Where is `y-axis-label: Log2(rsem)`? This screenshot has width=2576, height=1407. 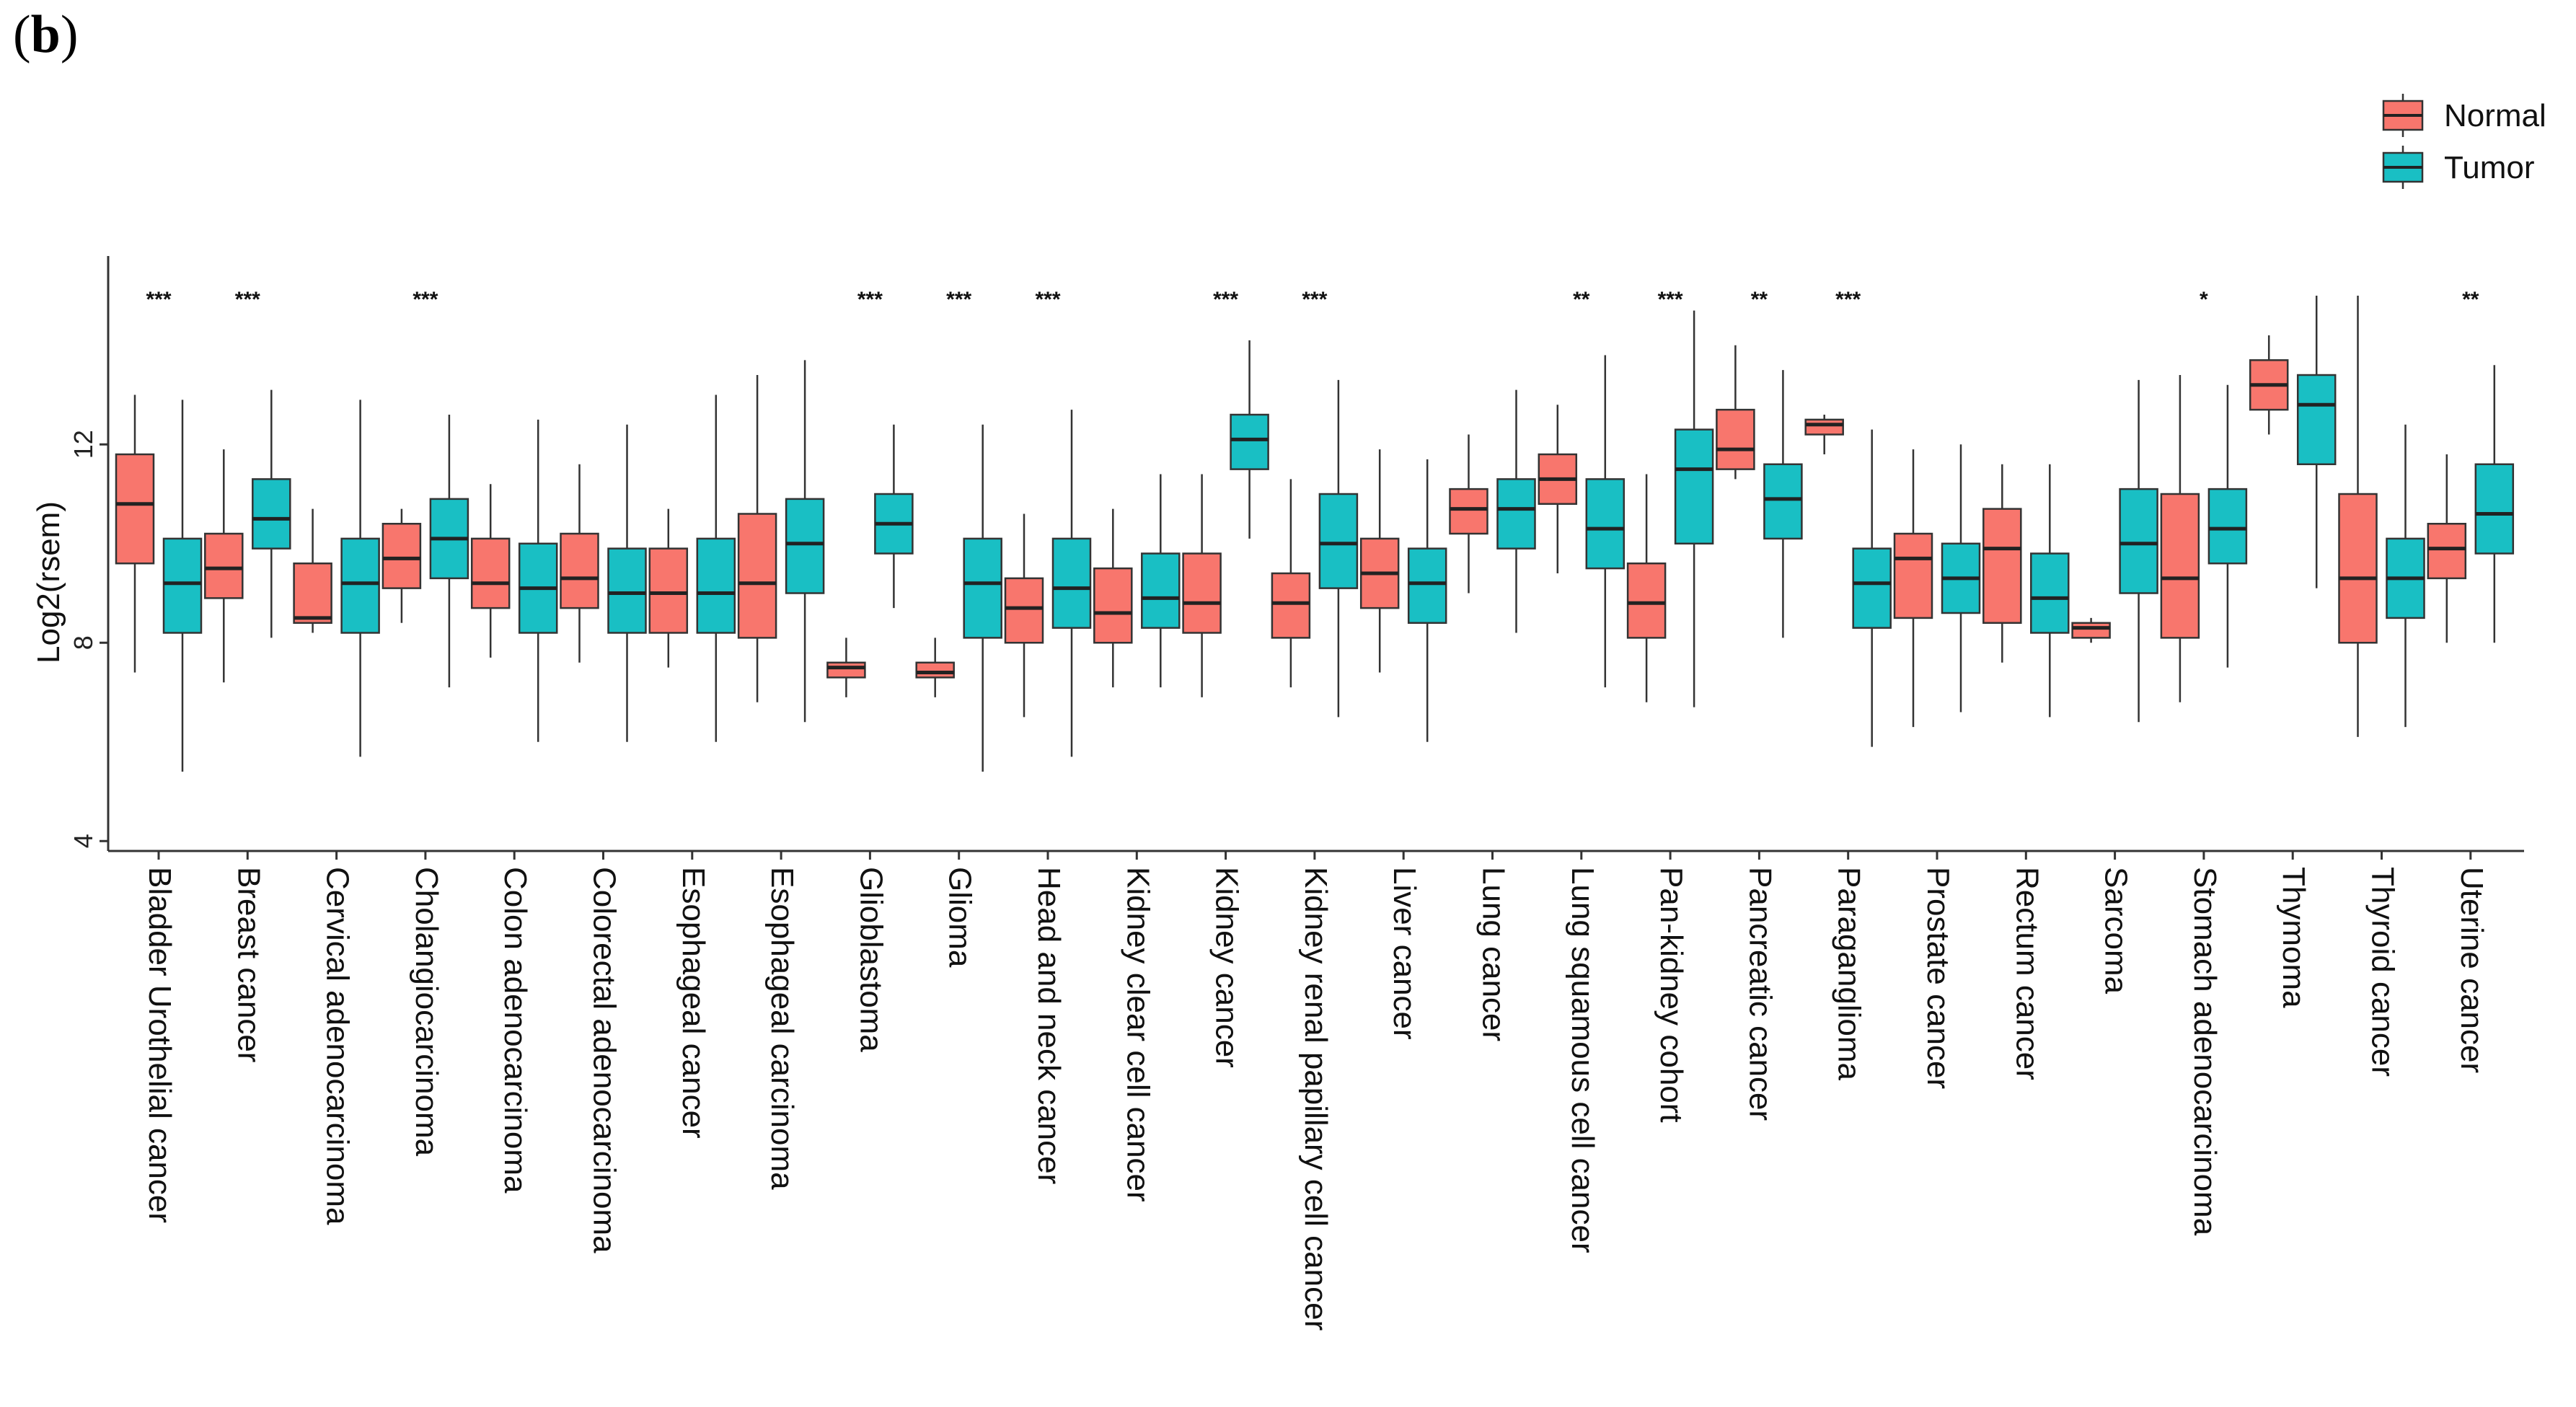
y-axis-label: Log2(rsem) is located at coordinates (48, 582).